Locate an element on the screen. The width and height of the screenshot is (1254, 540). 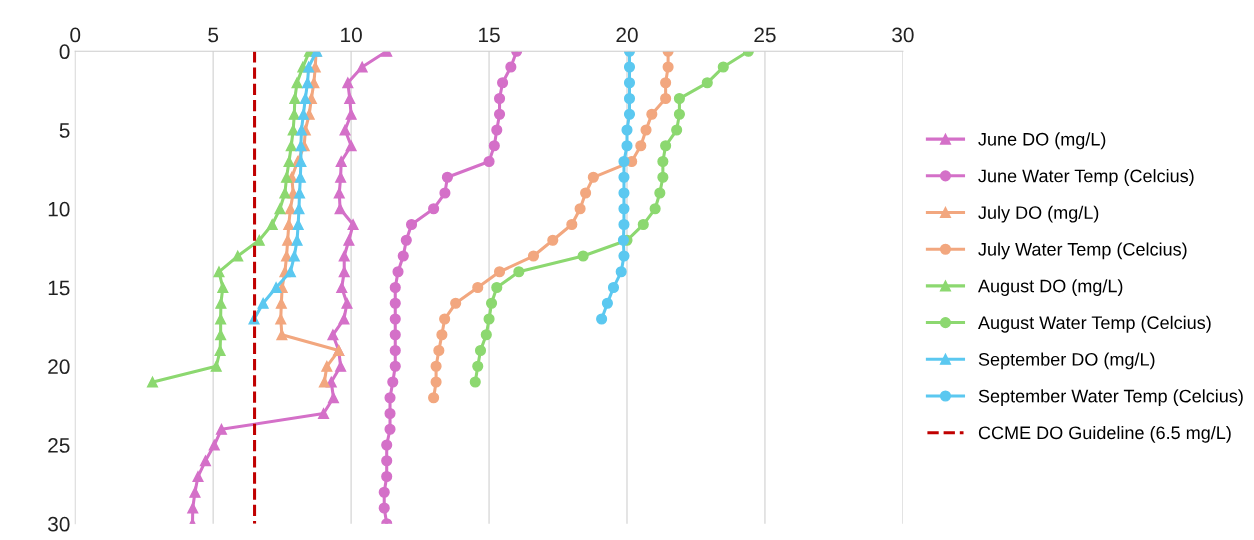
legend-label: September DO (mg/L) is located at coordinates (1066, 361).